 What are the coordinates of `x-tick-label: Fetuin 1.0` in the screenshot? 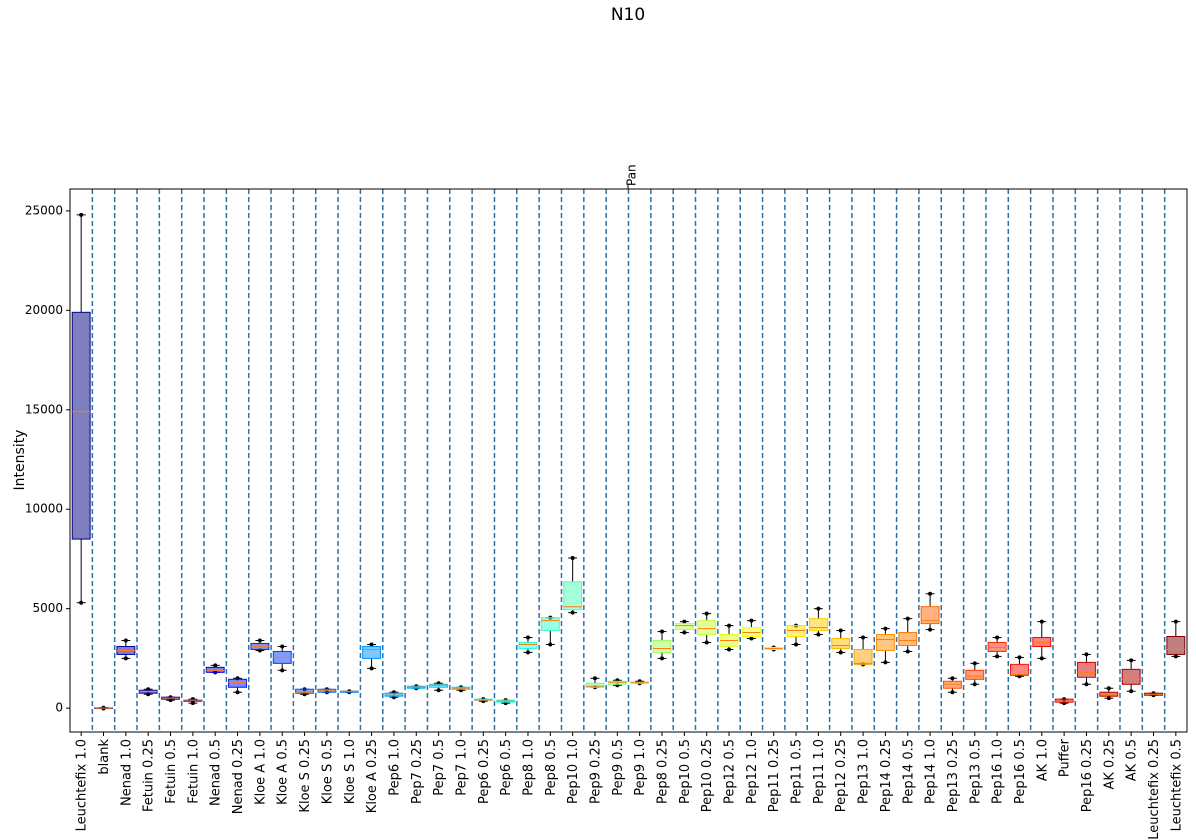 It's located at (193, 771).